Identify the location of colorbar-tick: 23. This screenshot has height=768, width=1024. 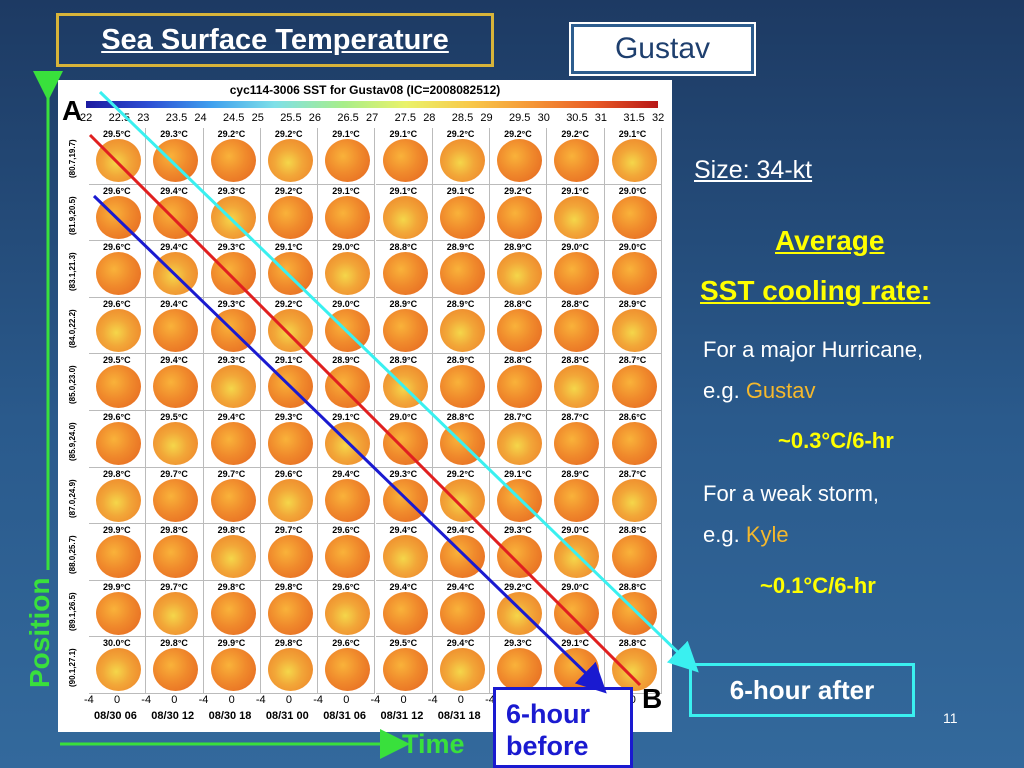
(143, 118).